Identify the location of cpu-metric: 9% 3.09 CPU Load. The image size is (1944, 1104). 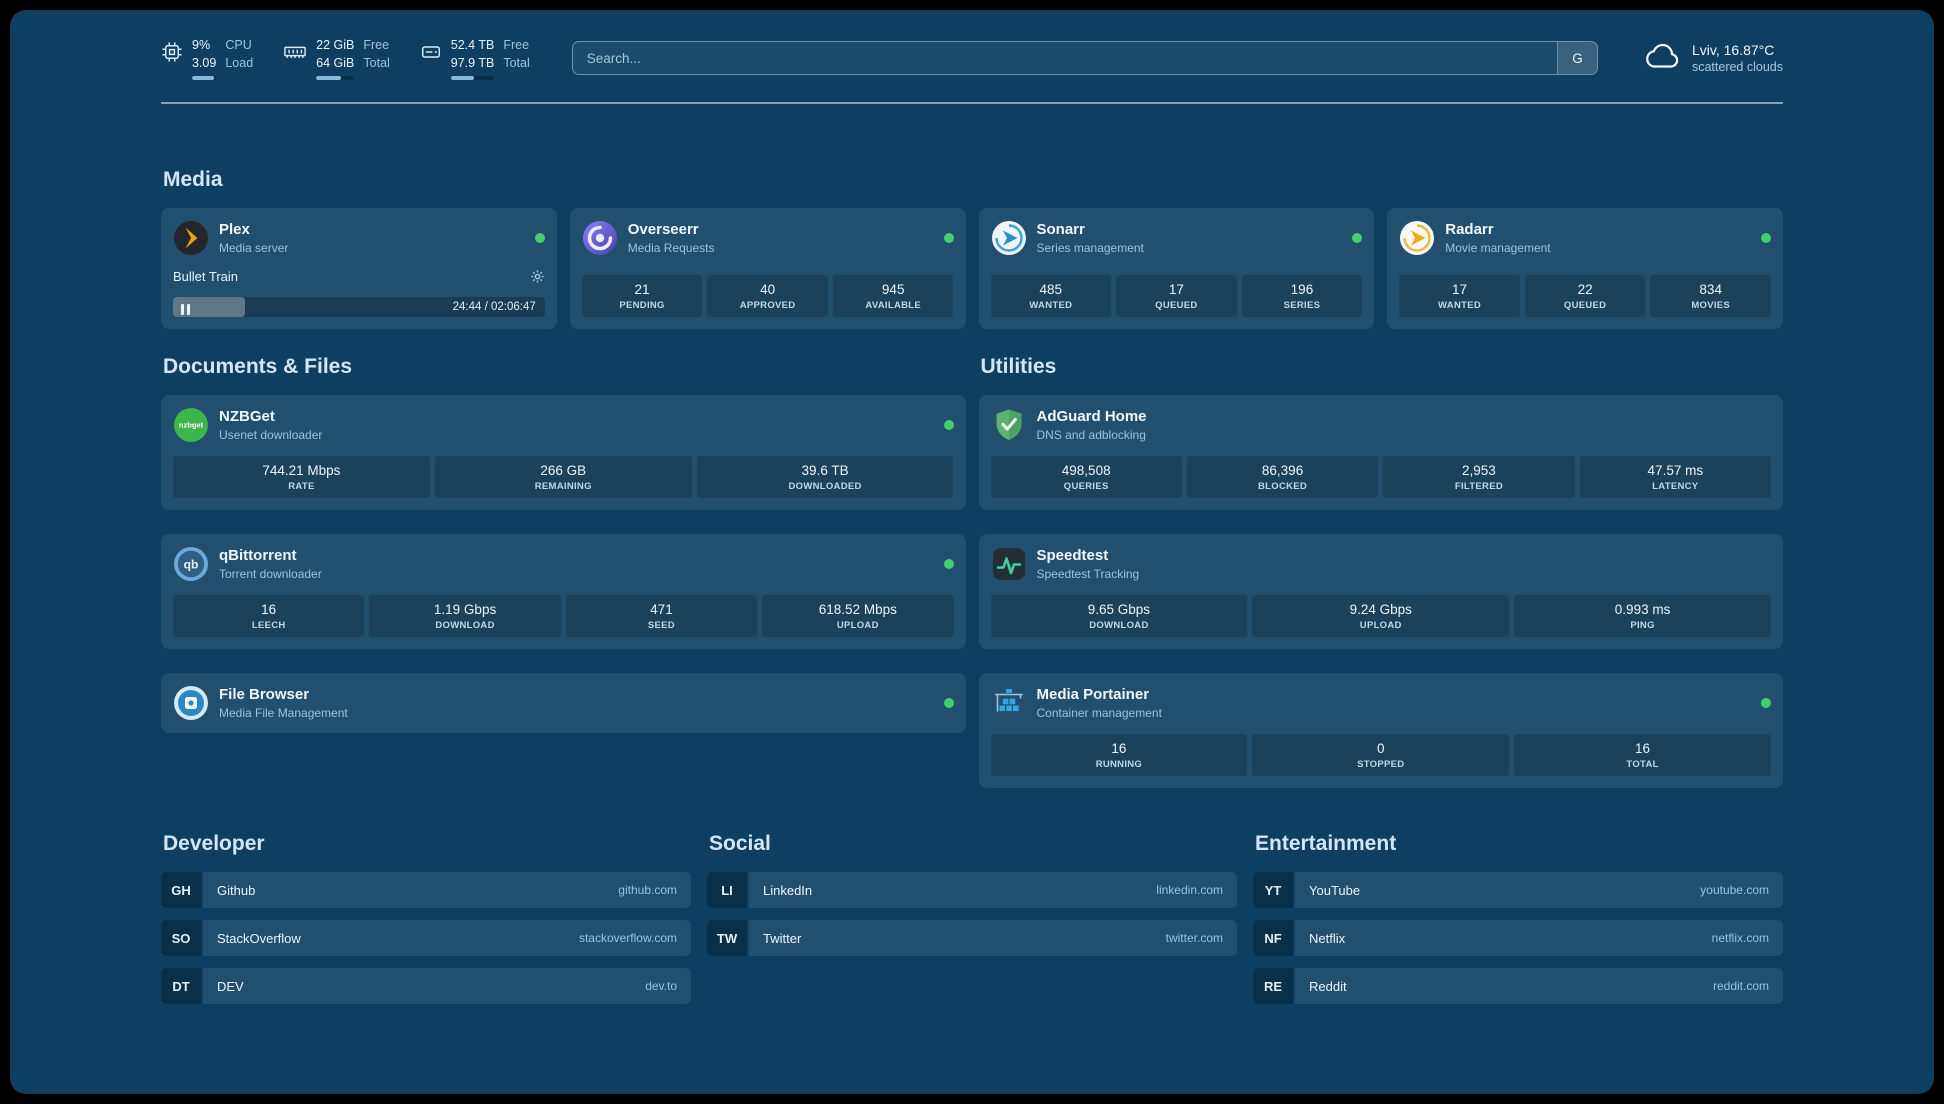
(207, 58).